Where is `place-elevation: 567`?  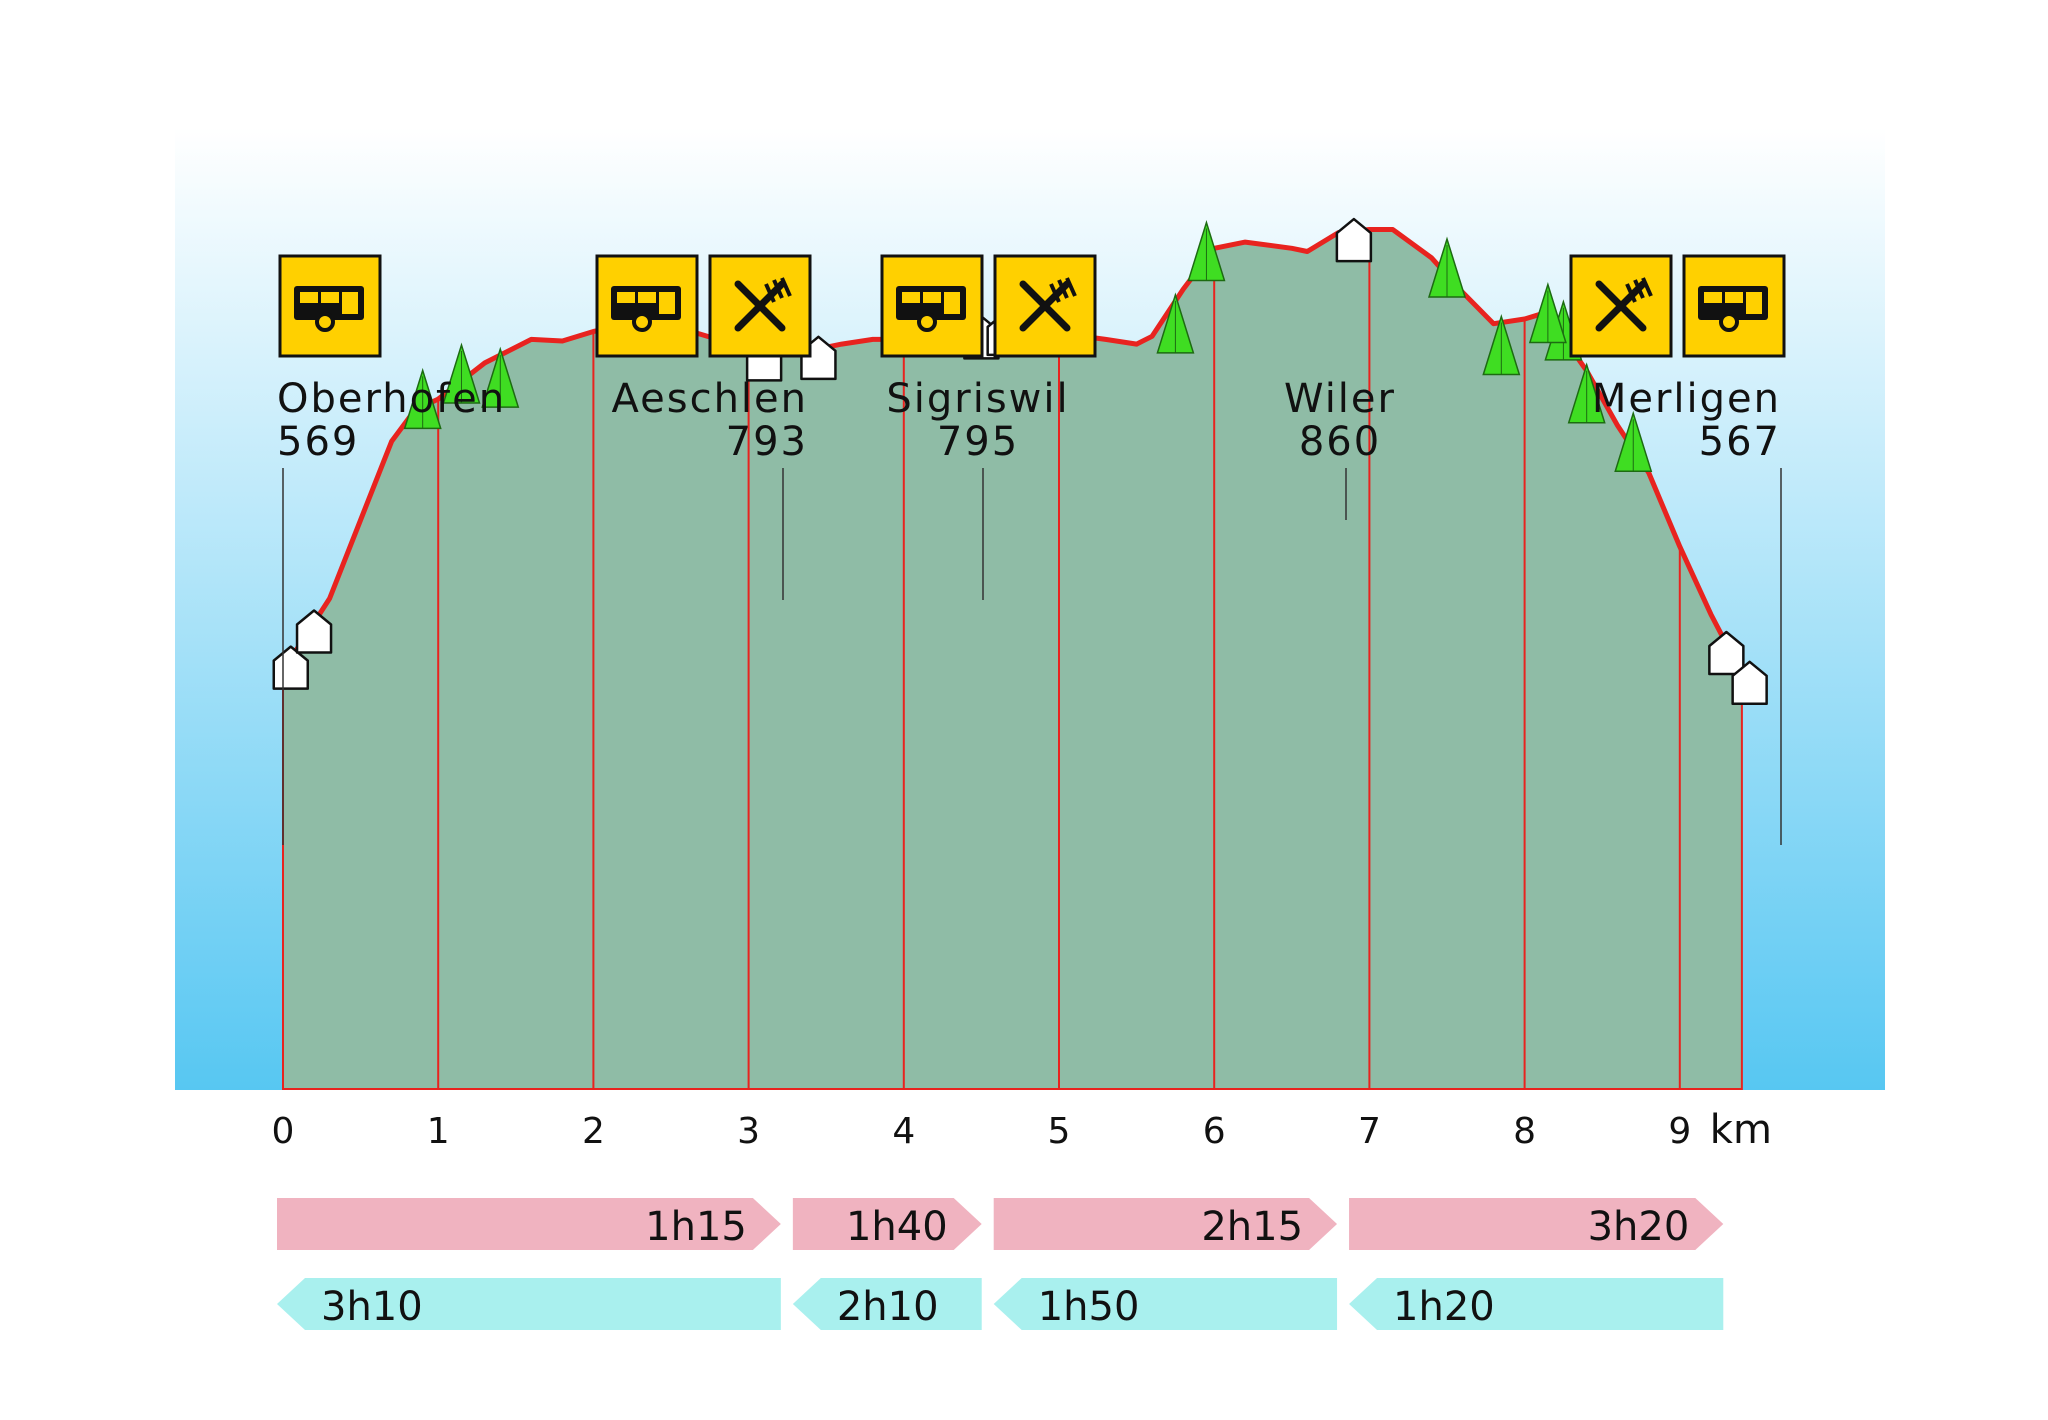 place-elevation: 567 is located at coordinates (1740, 442).